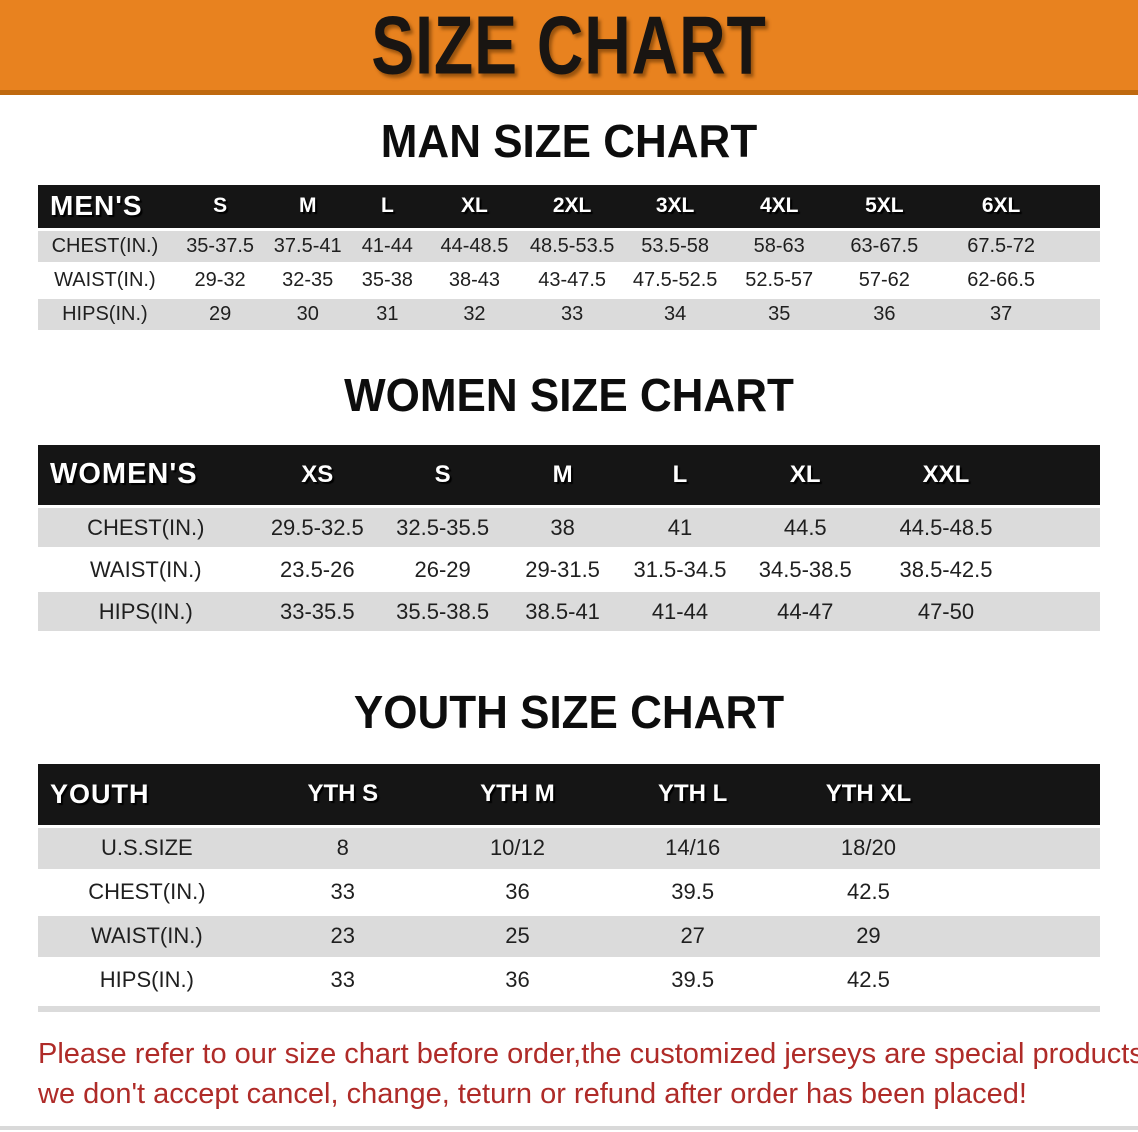 The height and width of the screenshot is (1132, 1138). Describe the element at coordinates (563, 475) in the screenshot. I see `women-size-col-header: M` at that location.